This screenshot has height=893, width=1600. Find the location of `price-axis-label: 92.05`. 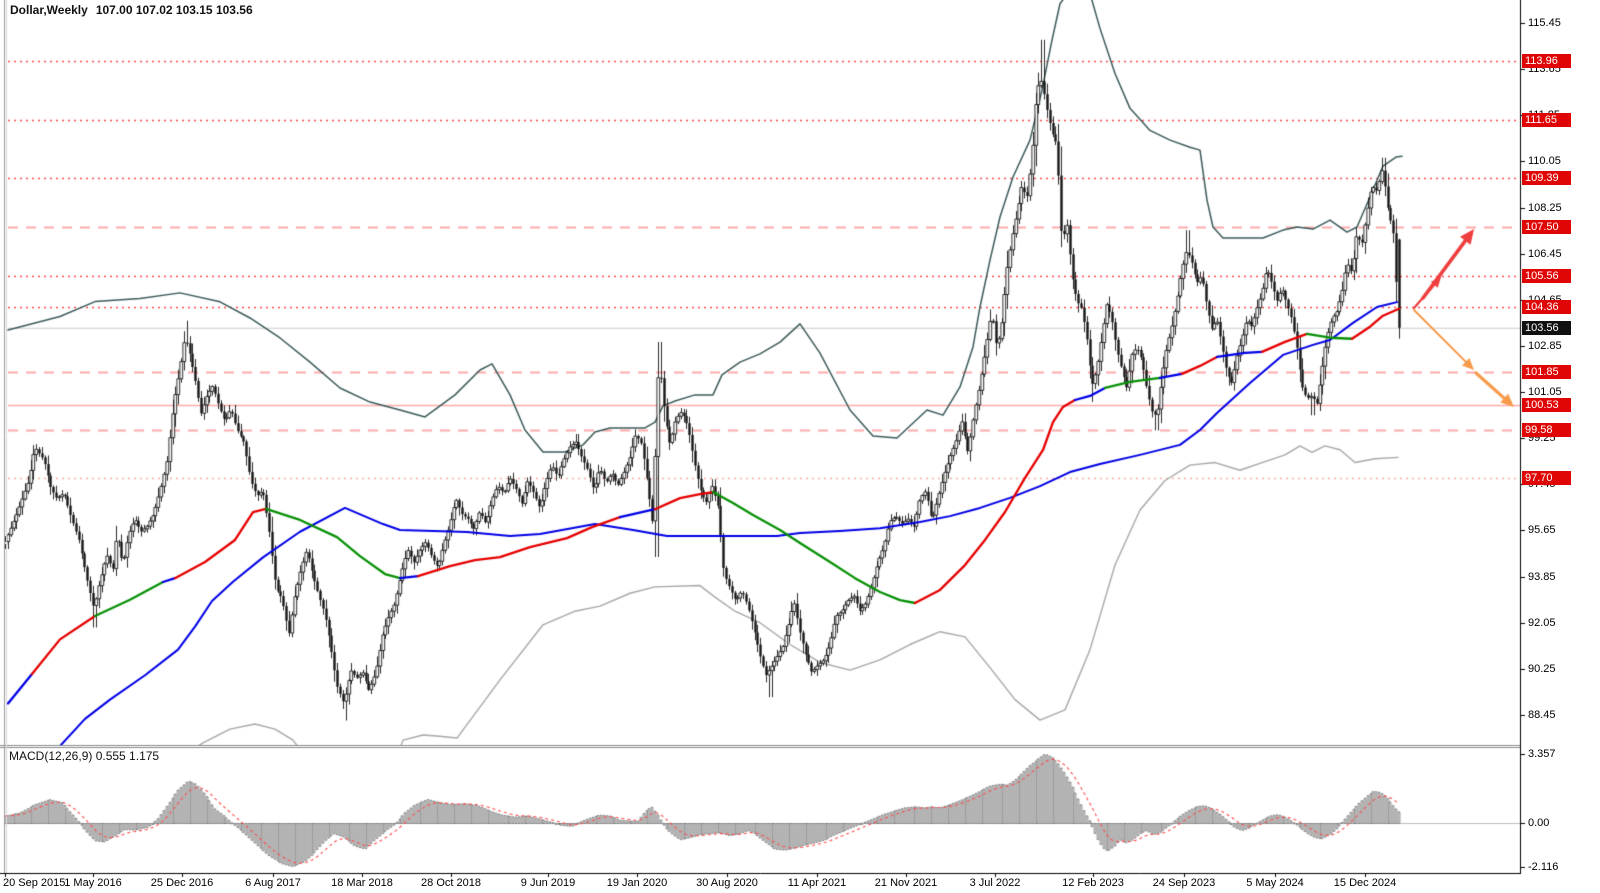

price-axis-label: 92.05 is located at coordinates (1542, 622).